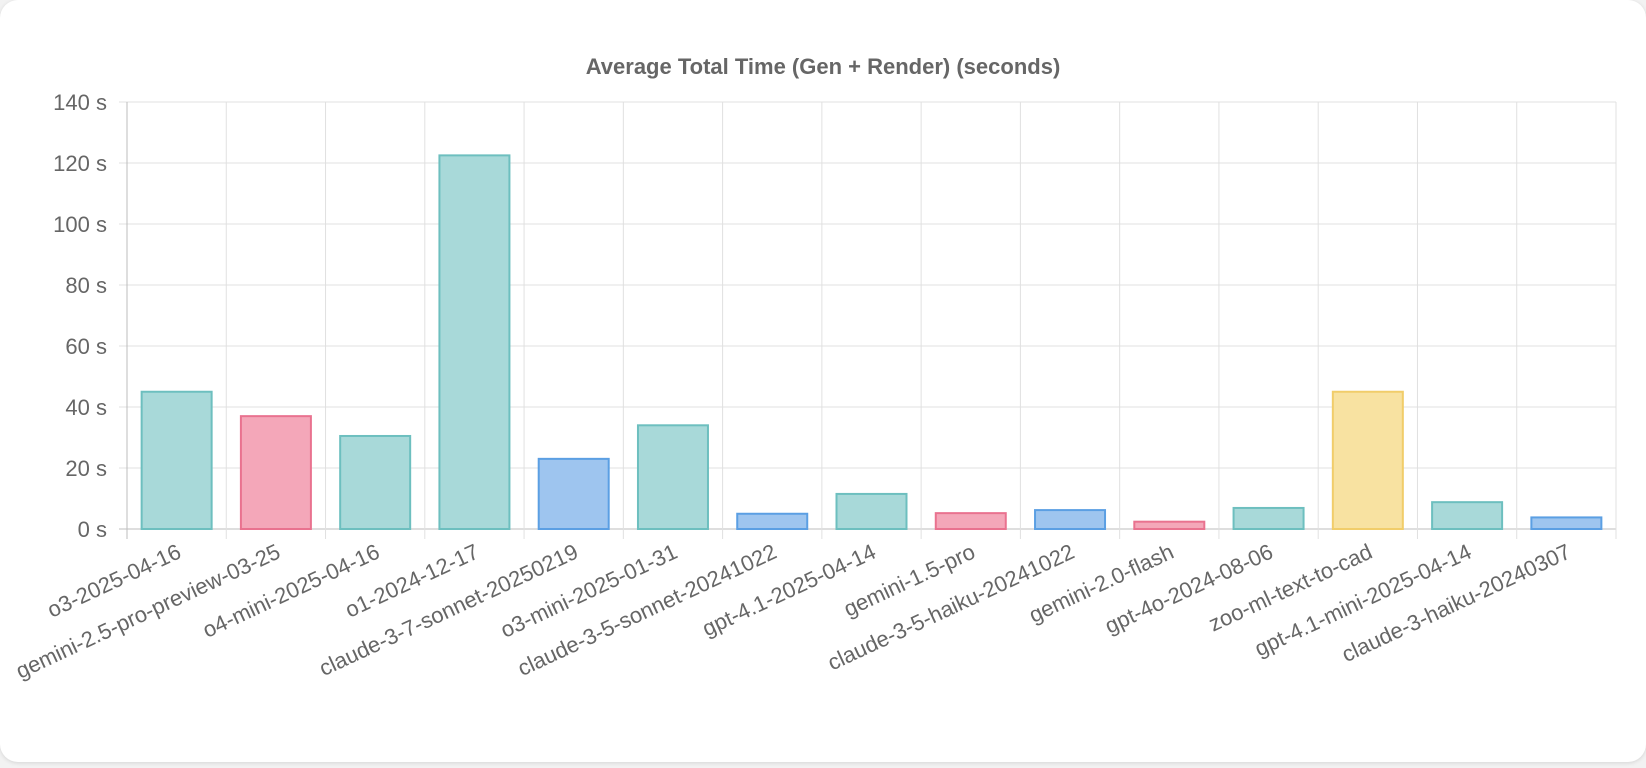 This screenshot has height=768, width=1646. What do you see at coordinates (80, 163) in the screenshot?
I see `y-tick-label: 120 s` at bounding box center [80, 163].